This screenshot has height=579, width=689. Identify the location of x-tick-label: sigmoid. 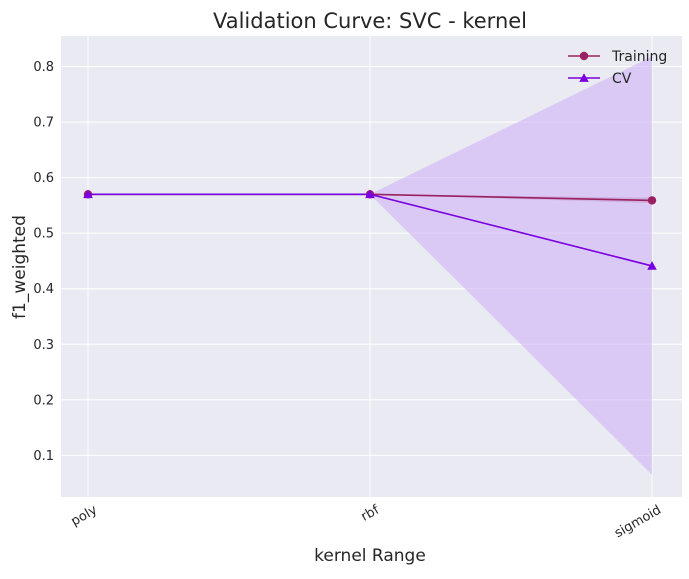
(638, 522).